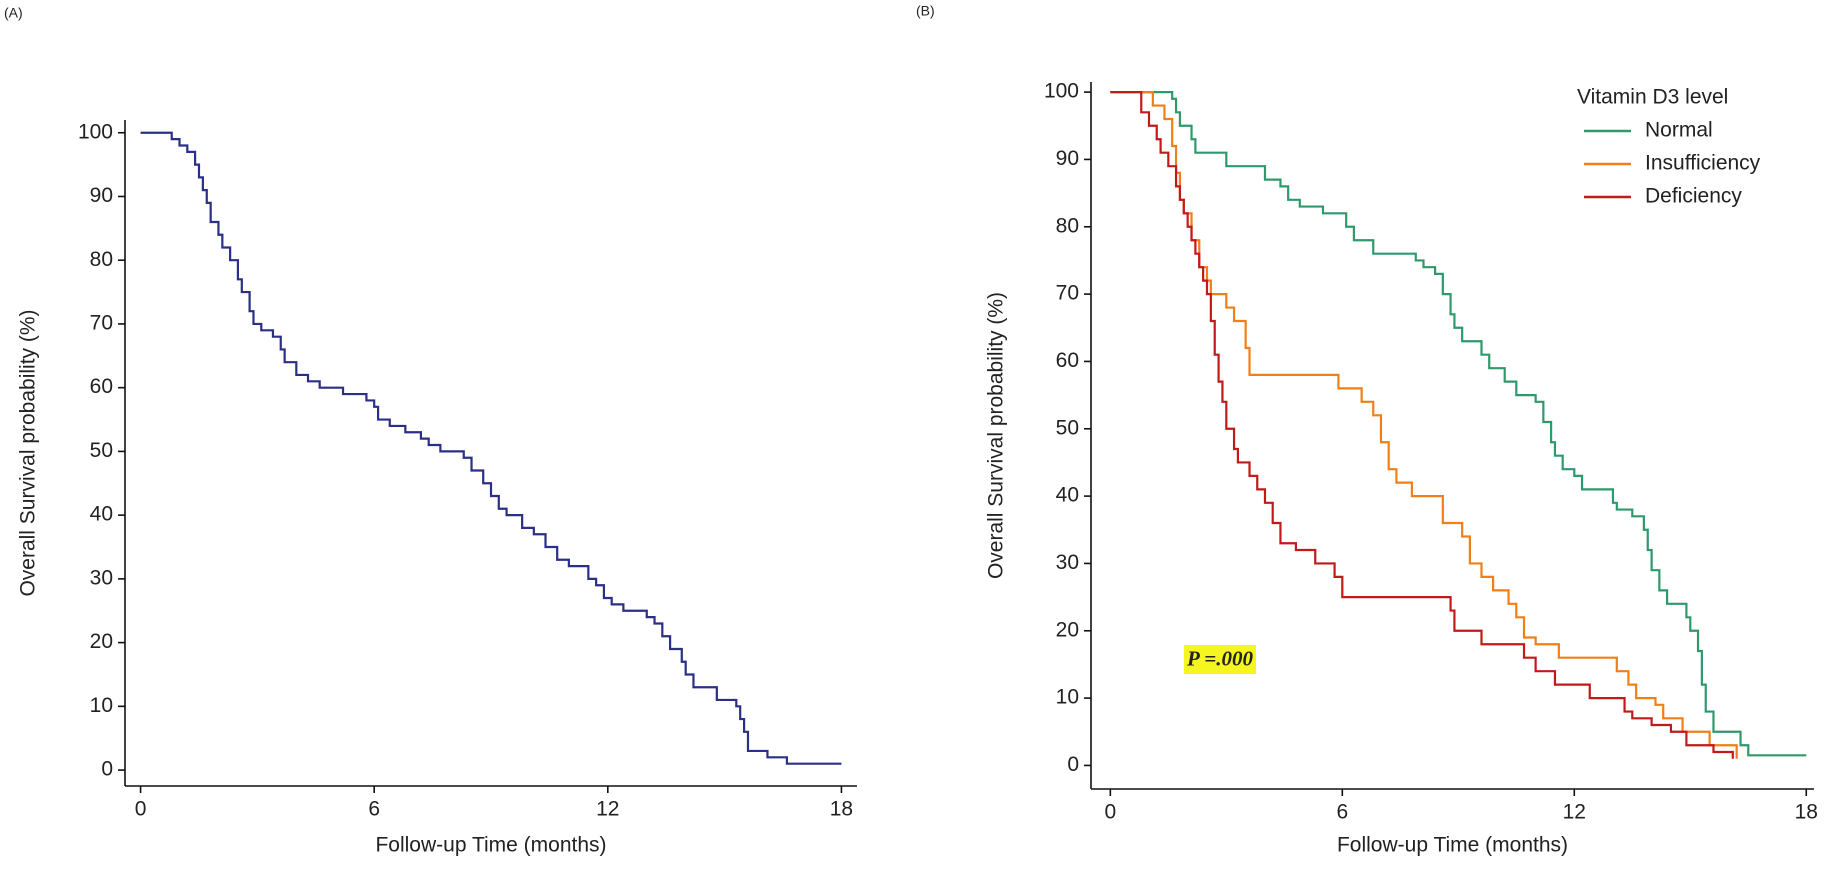 The width and height of the screenshot is (1829, 870). I want to click on legend-entry: Deficiency, so click(1693, 196).